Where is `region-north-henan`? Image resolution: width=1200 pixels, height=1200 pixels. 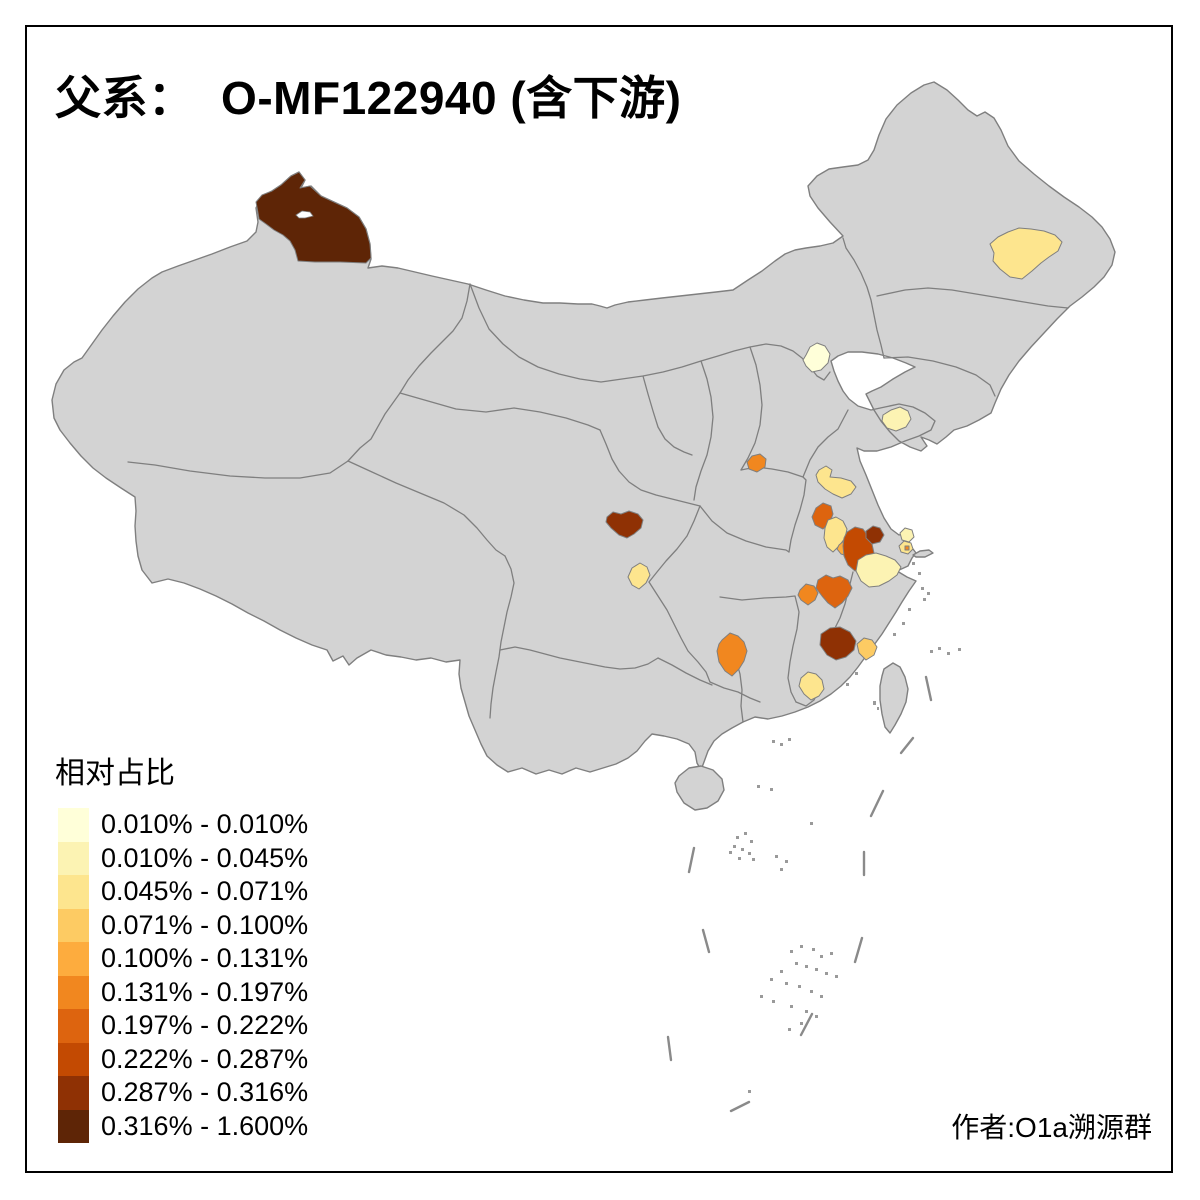
region-north-henan is located at coordinates (756, 463).